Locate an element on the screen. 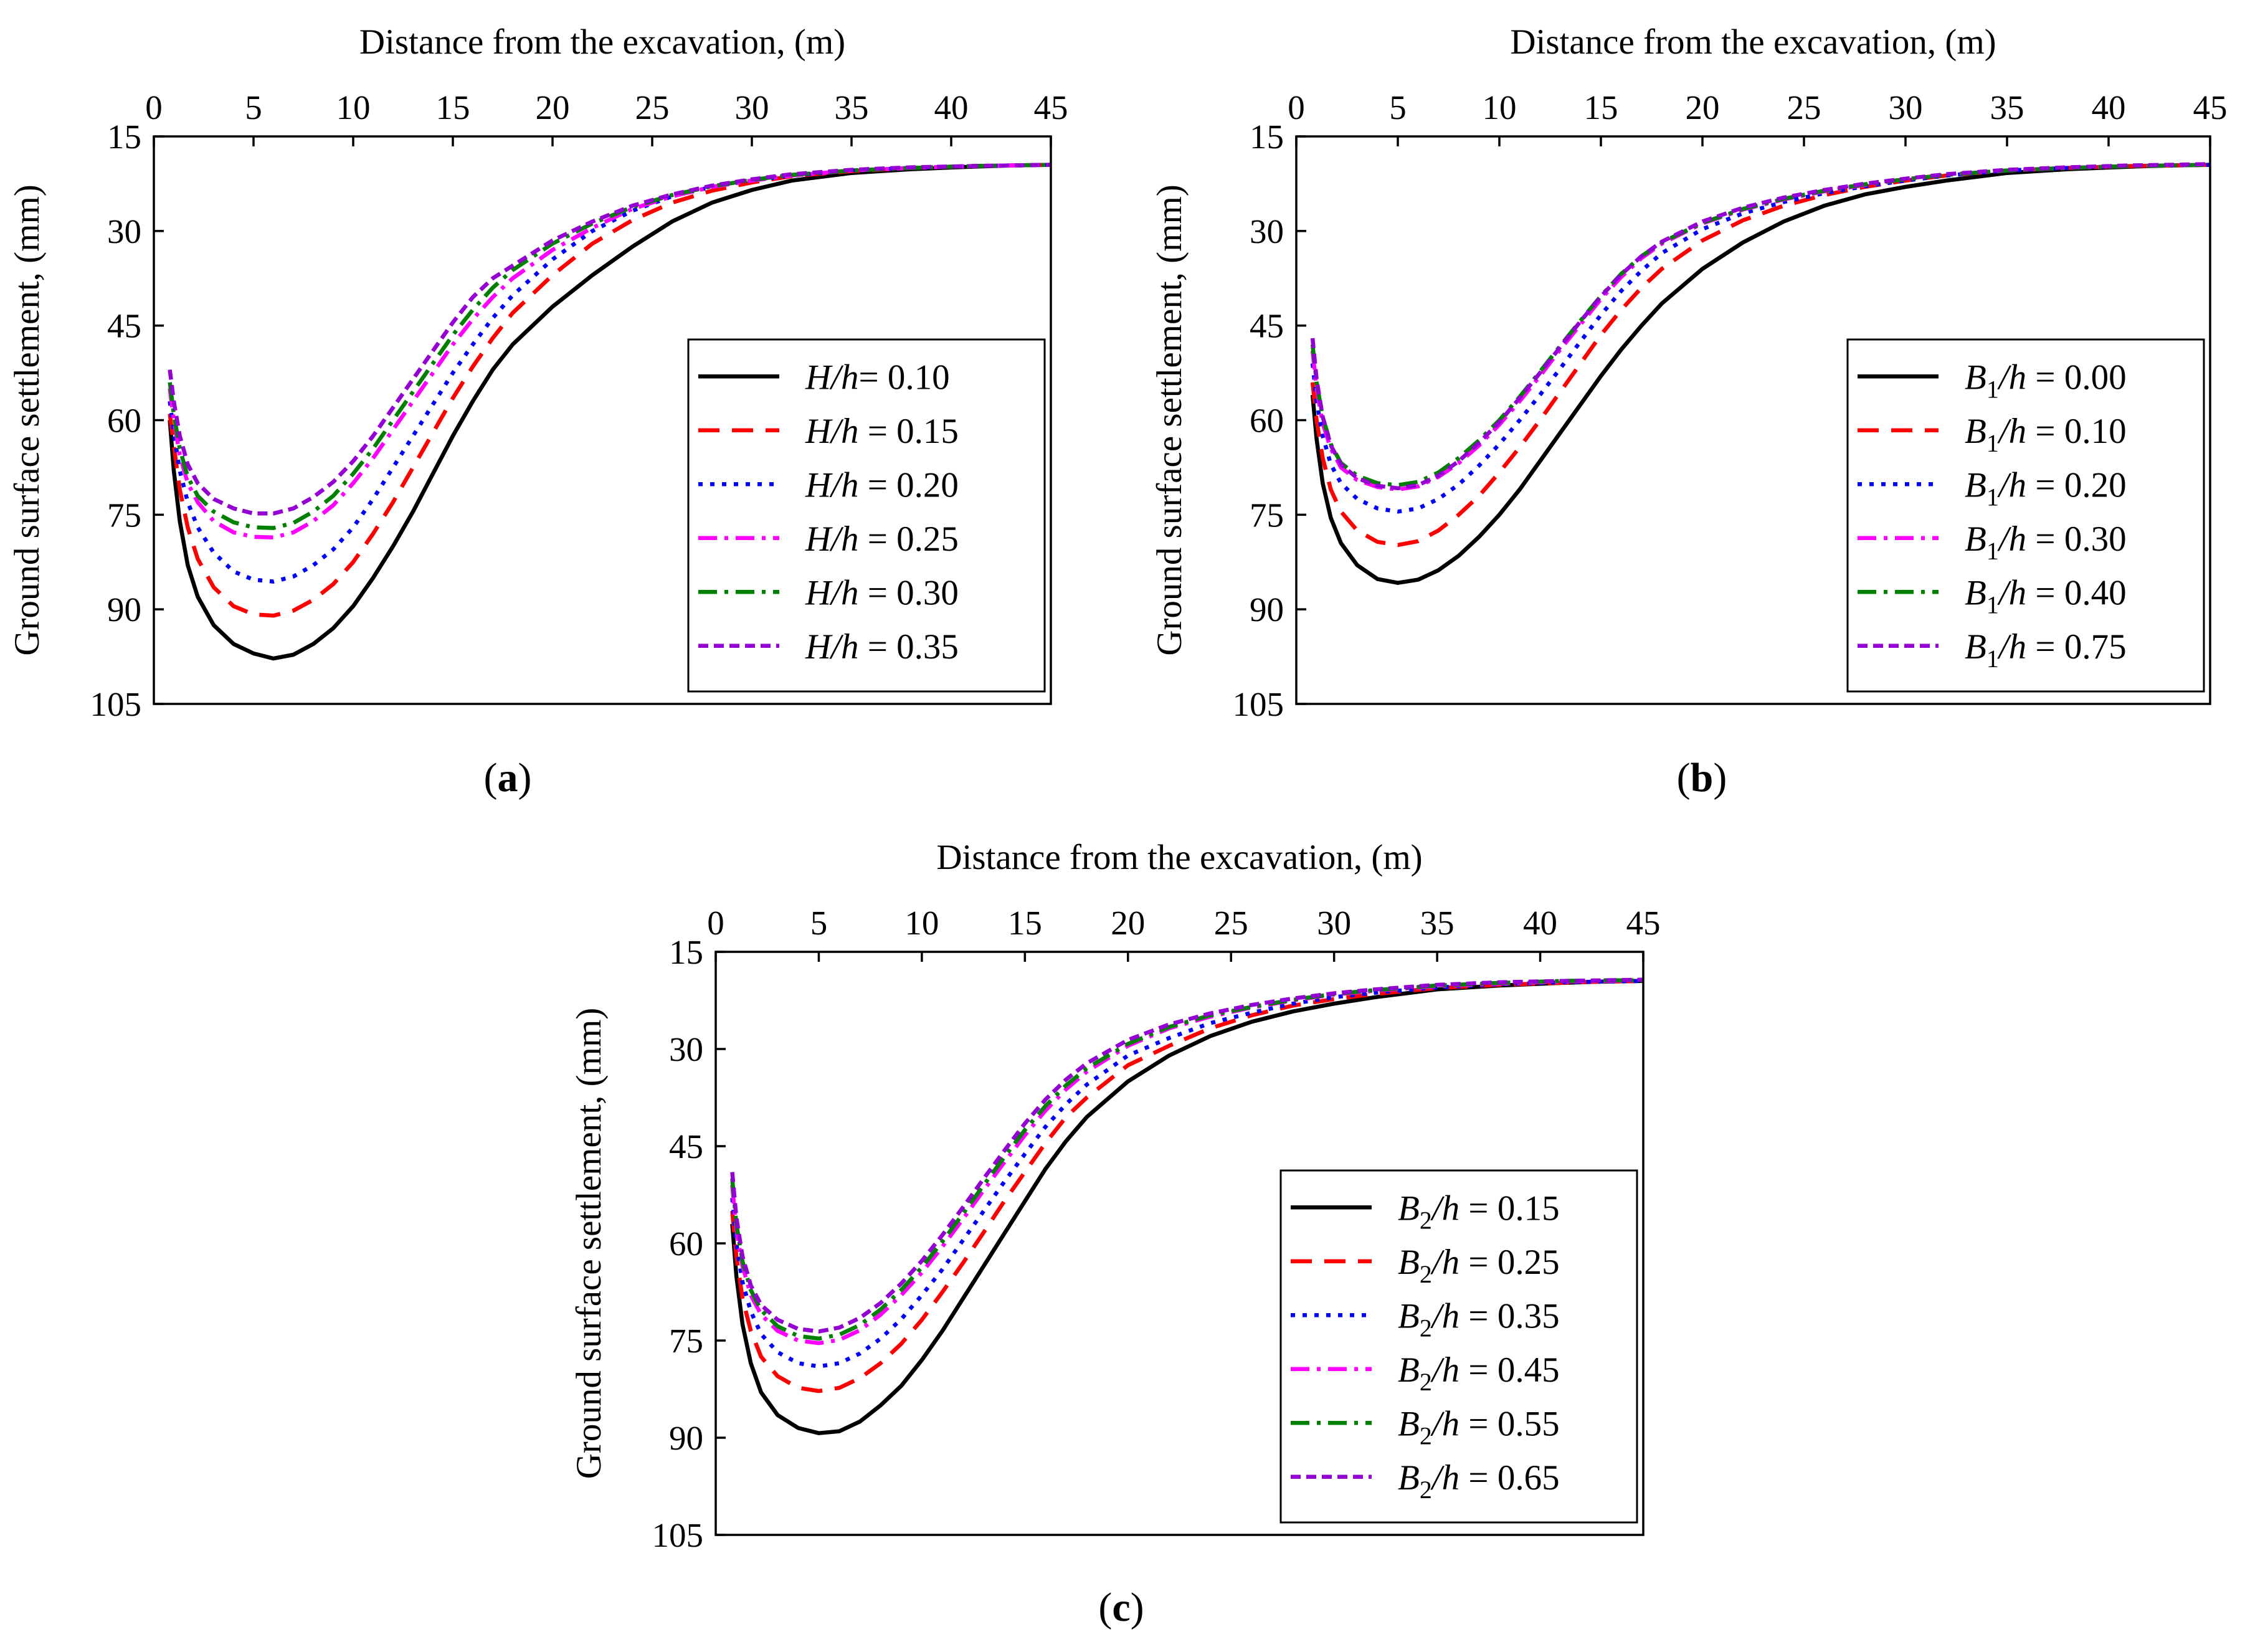 Image resolution: width=2245 pixels, height=1652 pixels. legend-label: B2/h = 0.55 is located at coordinates (1479, 1427).